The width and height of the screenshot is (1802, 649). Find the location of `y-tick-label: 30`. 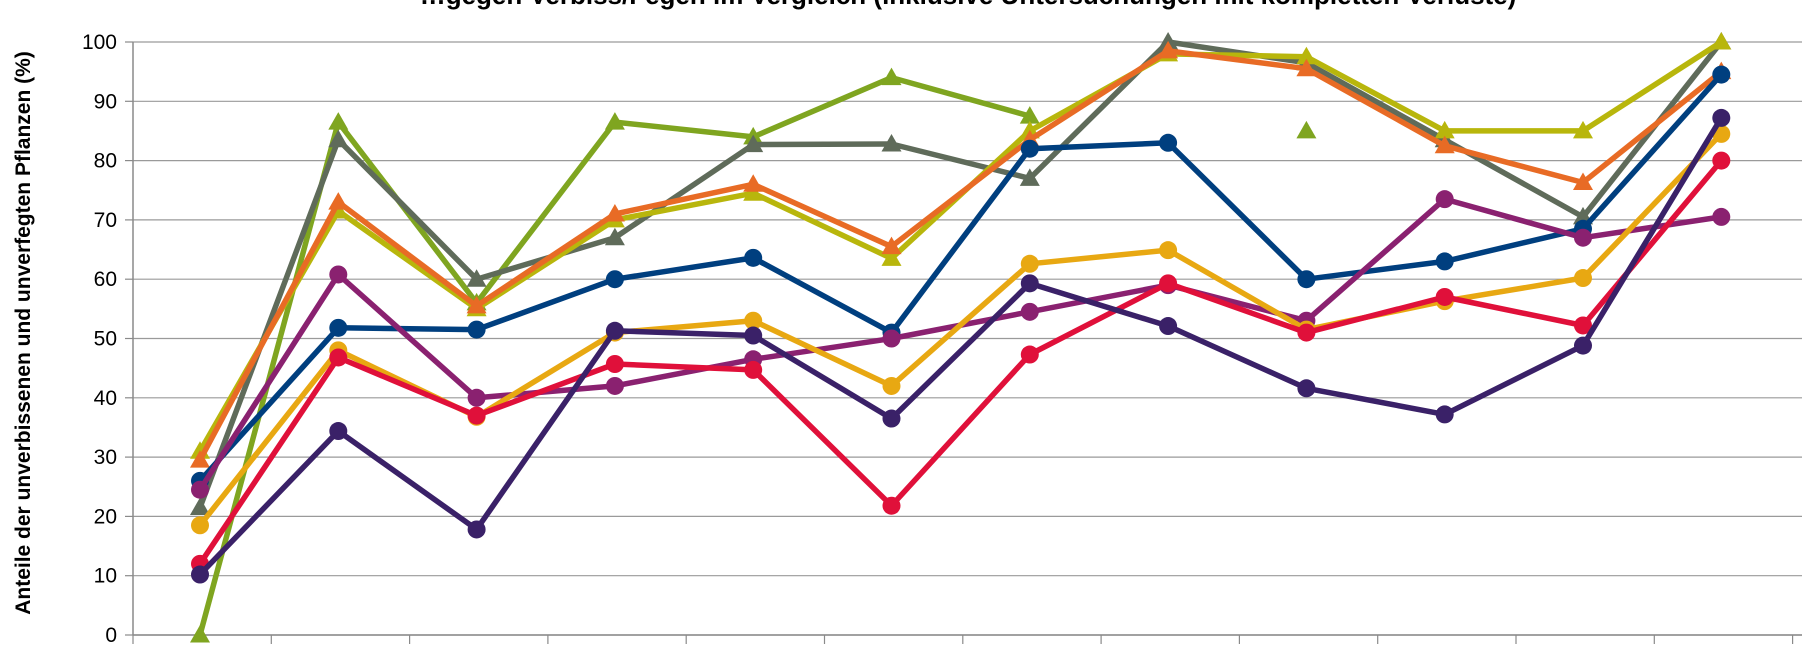

y-tick-label: 30 is located at coordinates (105, 457).